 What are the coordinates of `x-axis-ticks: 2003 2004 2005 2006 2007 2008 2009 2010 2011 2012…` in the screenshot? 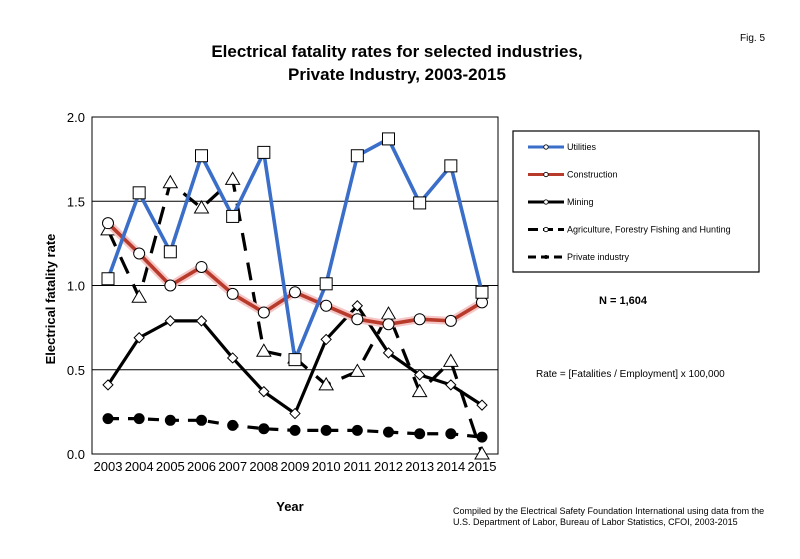 It's located at (295, 466).